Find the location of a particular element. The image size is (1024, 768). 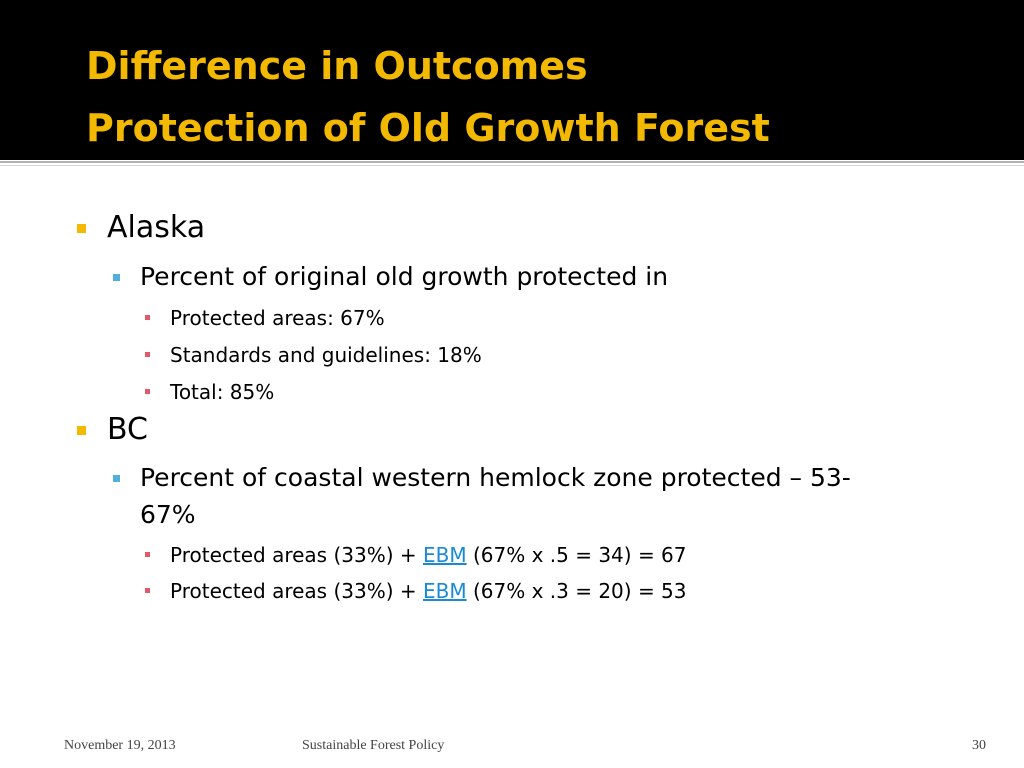

footer-date: November 19, 2013 is located at coordinates (120, 745).